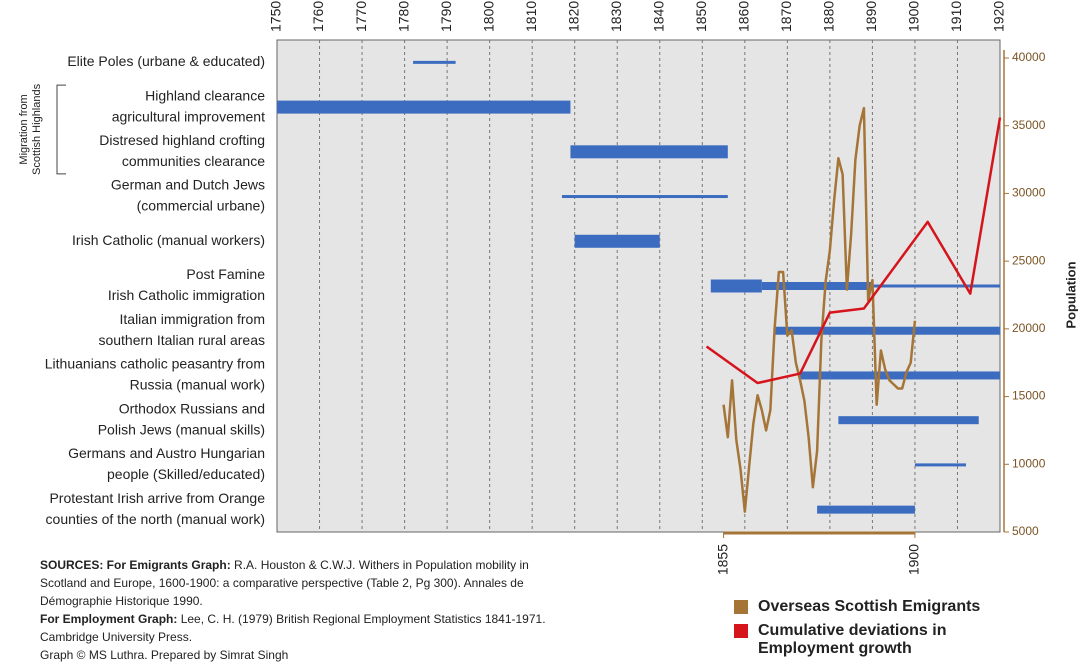 This screenshot has height=668, width=1084. Describe the element at coordinates (531, 16) in the screenshot. I see `x-tick-label: 1810` at that location.